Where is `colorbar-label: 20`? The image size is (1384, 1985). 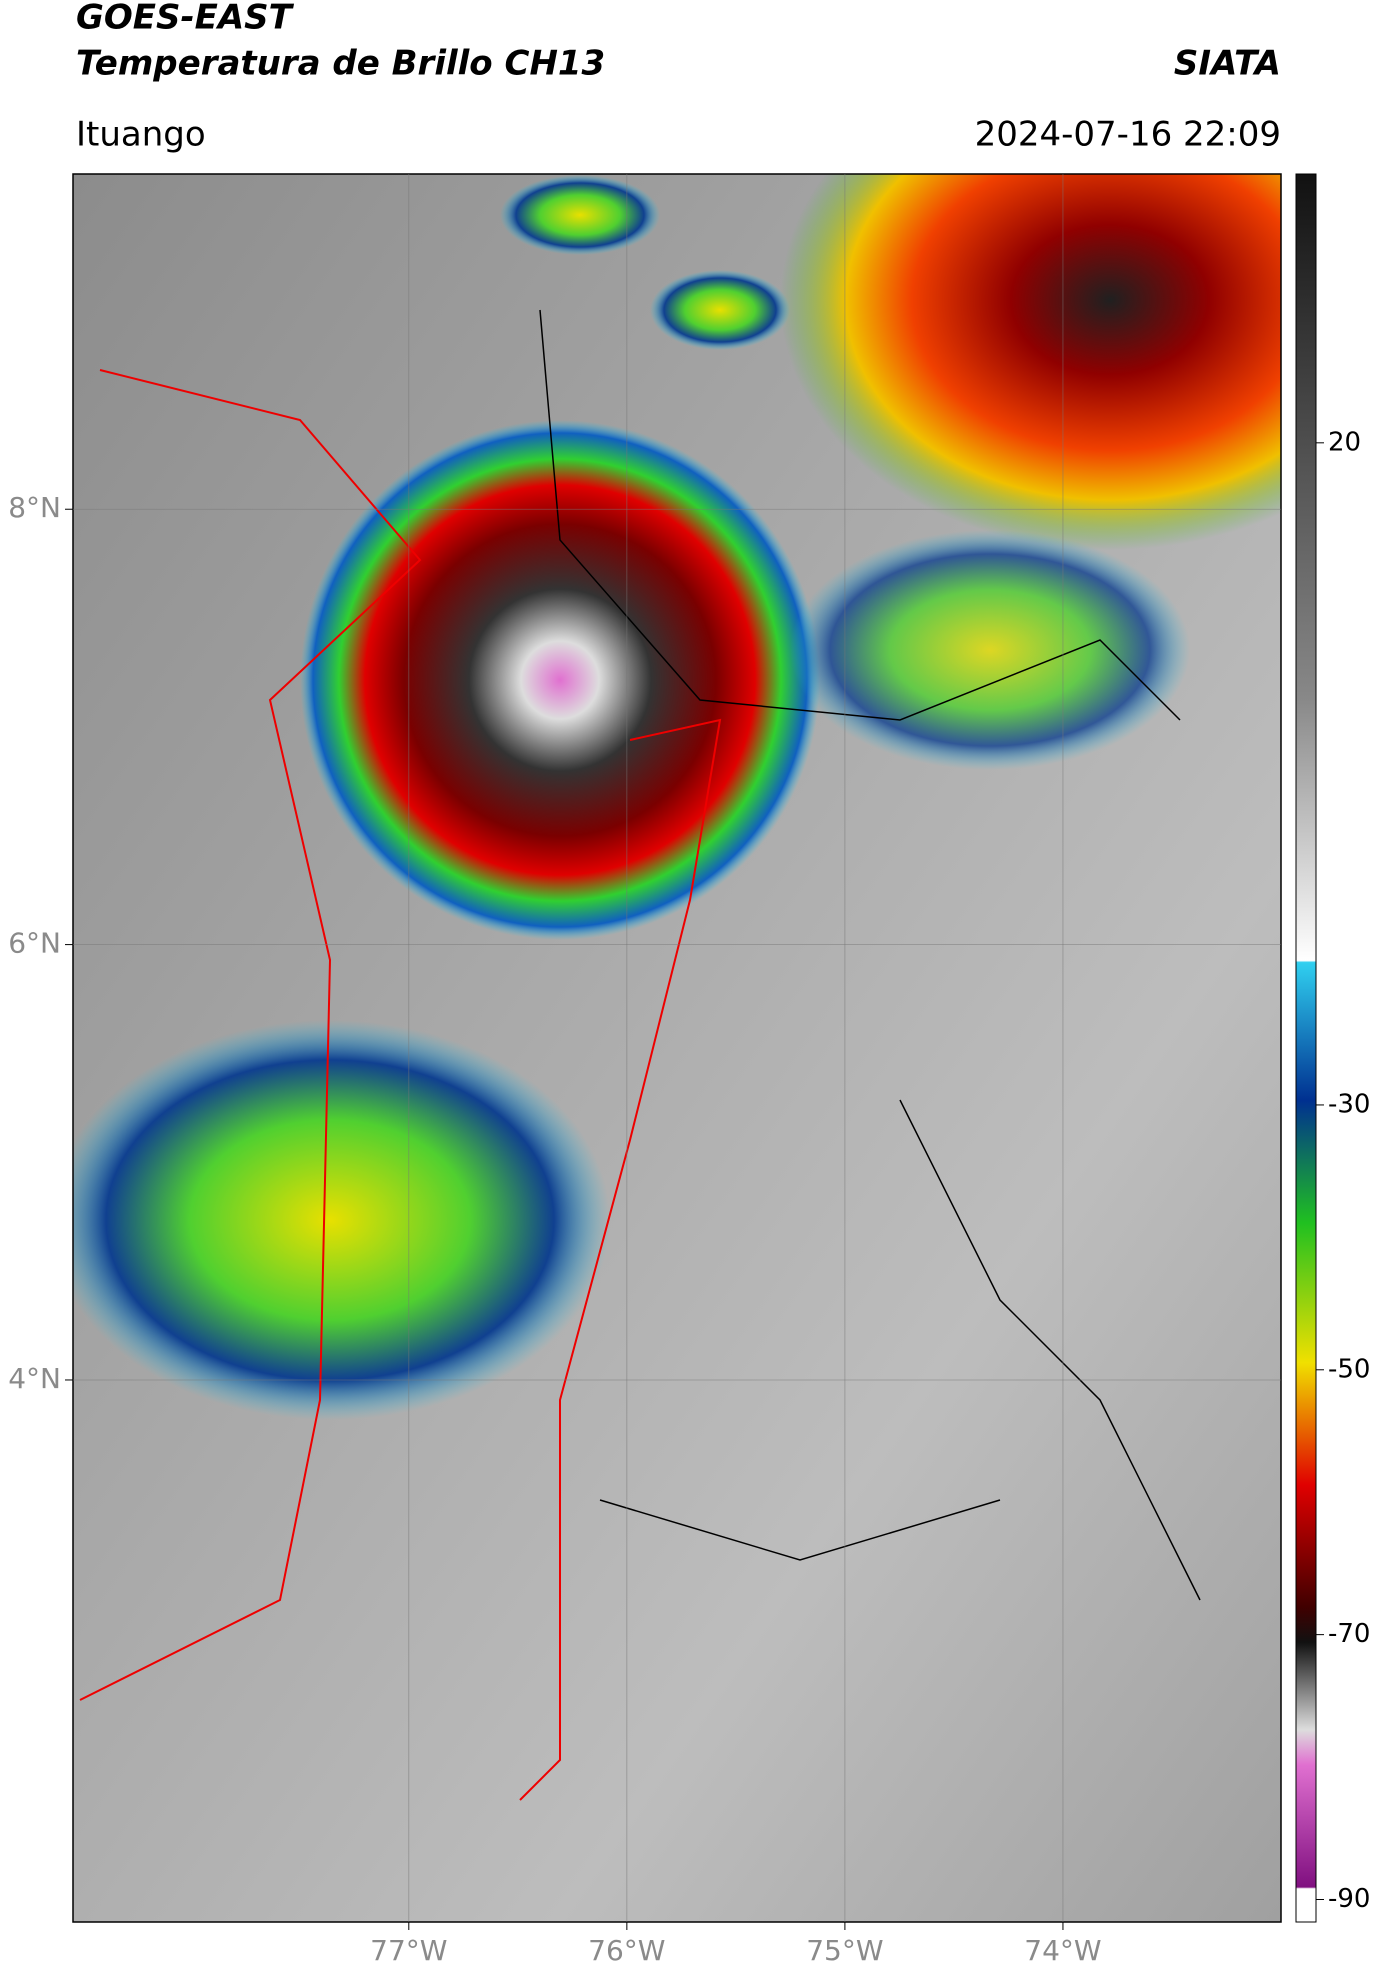
colorbar-label: 20 is located at coordinates (1344, 442).